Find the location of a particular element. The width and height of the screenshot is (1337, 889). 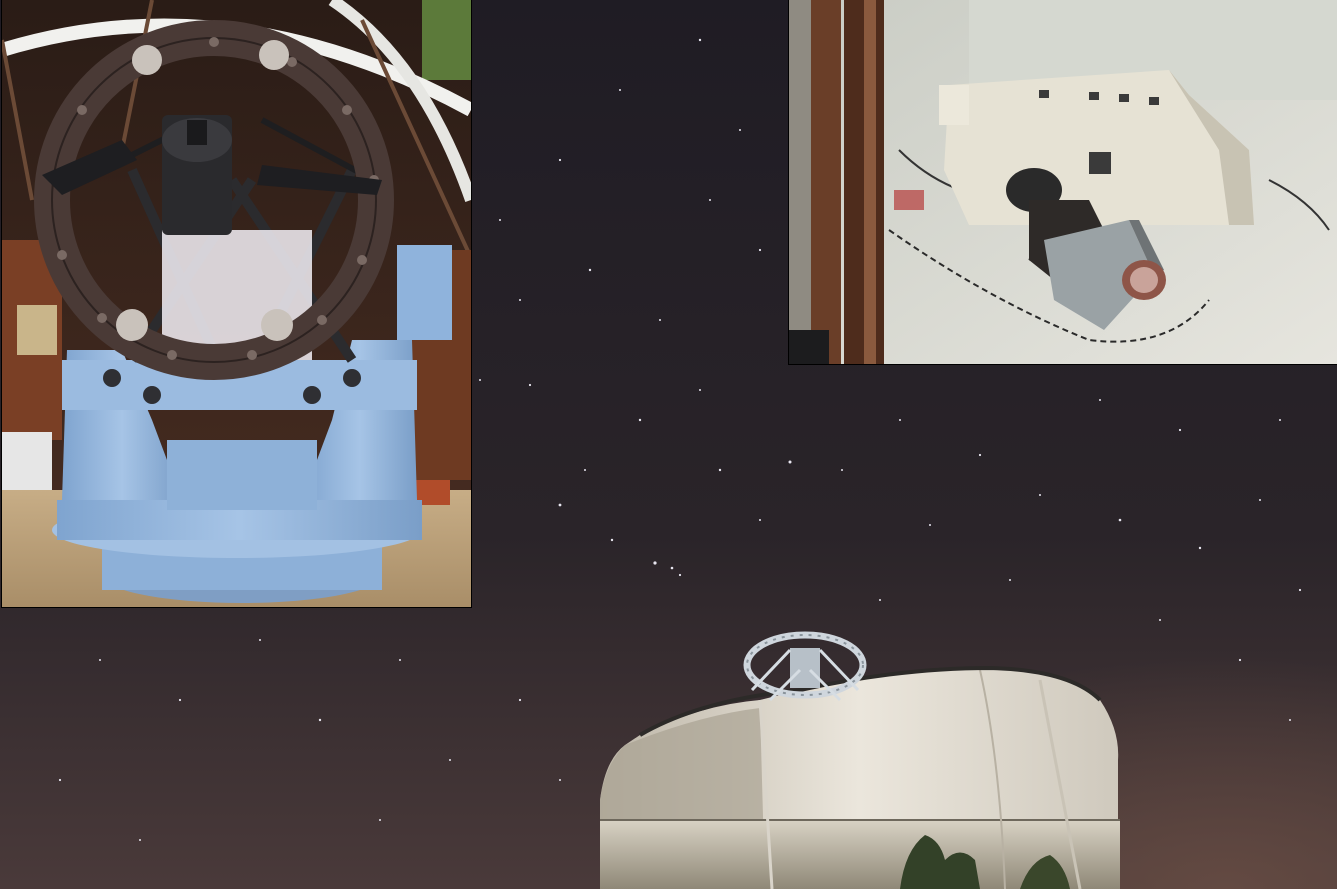

telescope-top-ring is located at coordinates (805, 666).